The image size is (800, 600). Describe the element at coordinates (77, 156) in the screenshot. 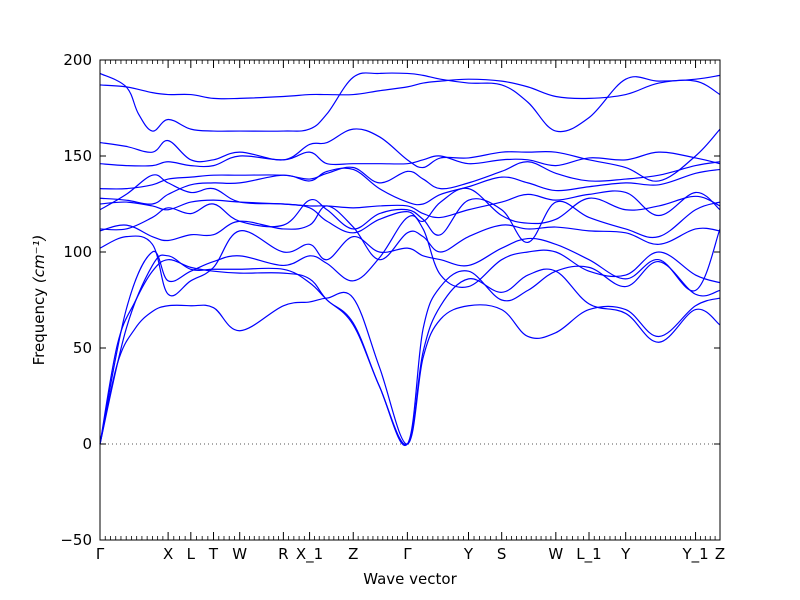

I see `y-tick-label: 150` at that location.